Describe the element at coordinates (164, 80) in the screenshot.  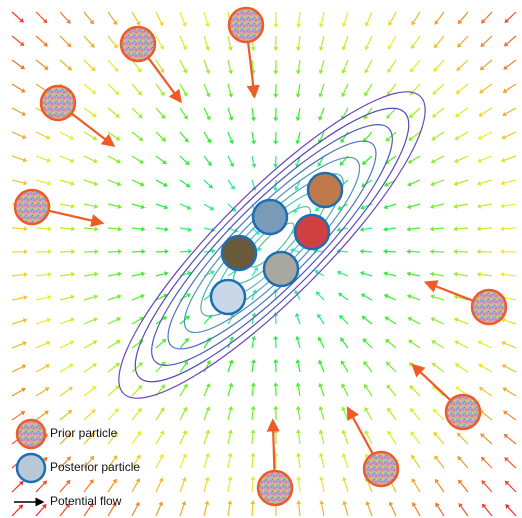
I see `prior-flow-arrow` at that location.